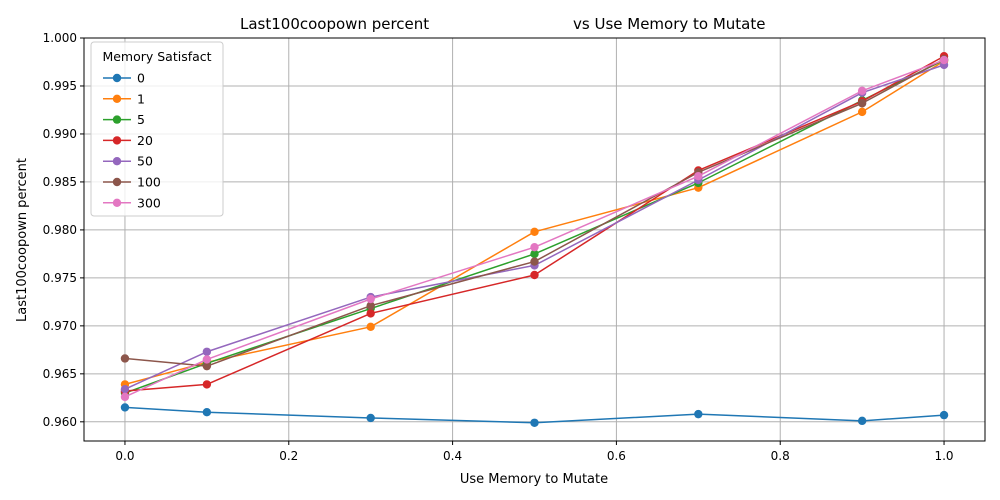  I want to click on x-tick-label: 0.2, so click(288, 456).